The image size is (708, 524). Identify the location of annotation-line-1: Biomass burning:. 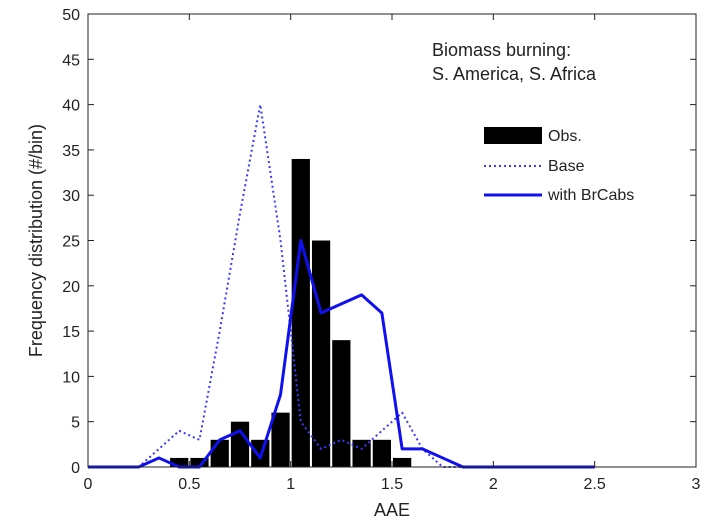
(501, 50).